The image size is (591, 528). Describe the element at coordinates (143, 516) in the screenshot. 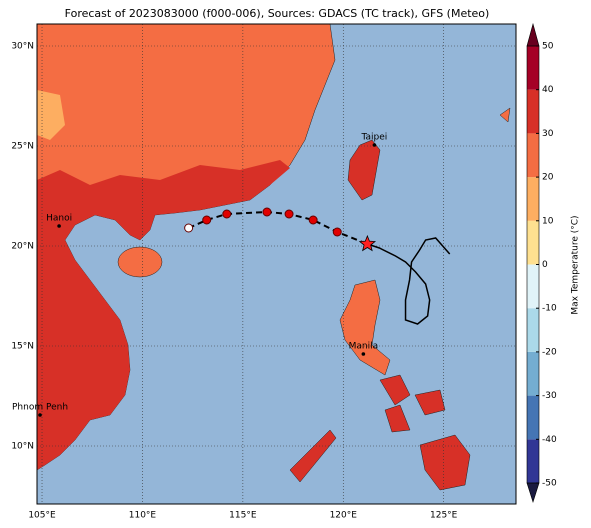

I see `x-tick-label: 110°E` at that location.